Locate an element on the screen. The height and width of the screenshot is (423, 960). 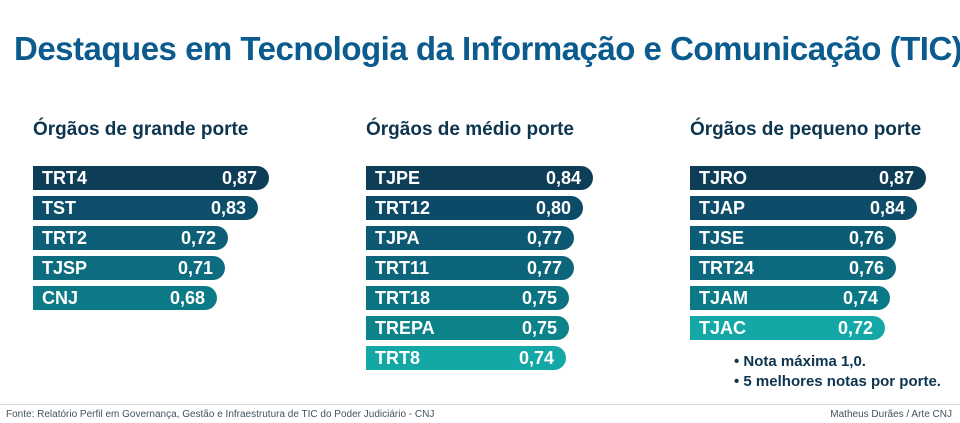
bar-cnj: CNJ 0,68 is located at coordinates (125, 298).